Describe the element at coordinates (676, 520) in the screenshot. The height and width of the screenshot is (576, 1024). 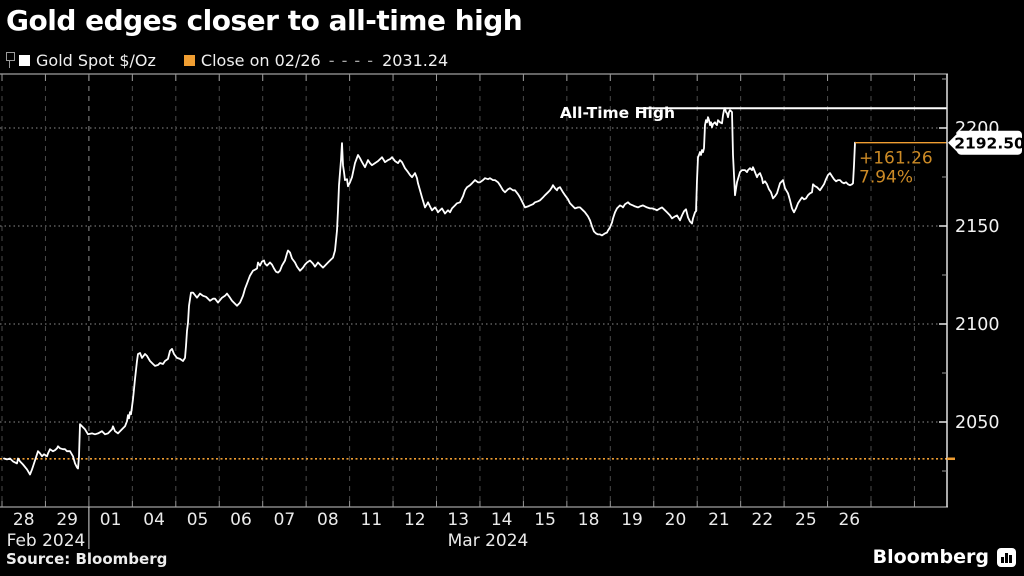
I see `x-day-label: 20` at that location.